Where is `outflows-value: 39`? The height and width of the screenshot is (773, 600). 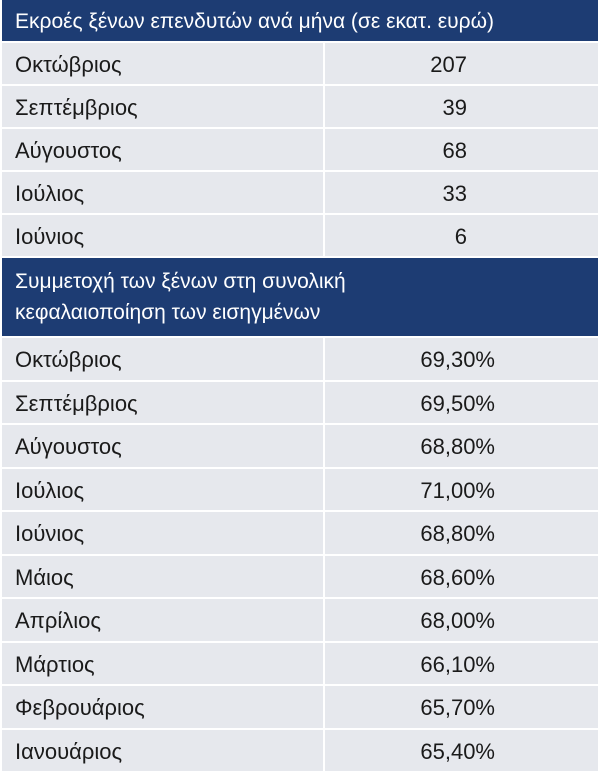
outflows-value: 39 is located at coordinates (461, 106).